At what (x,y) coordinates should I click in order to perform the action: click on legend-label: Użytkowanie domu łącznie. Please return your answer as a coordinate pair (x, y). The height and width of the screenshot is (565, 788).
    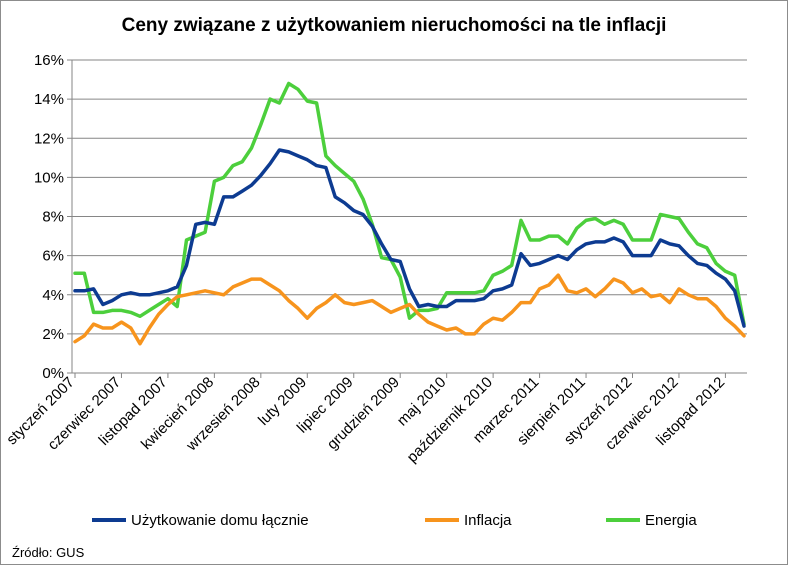
    Looking at the image, I should click on (220, 520).